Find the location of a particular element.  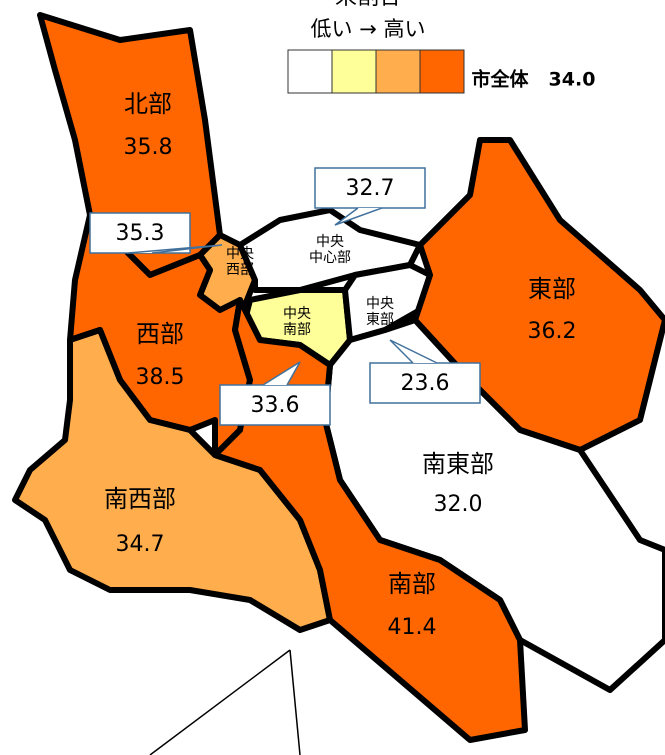

region-value: 36.2 is located at coordinates (552, 331).